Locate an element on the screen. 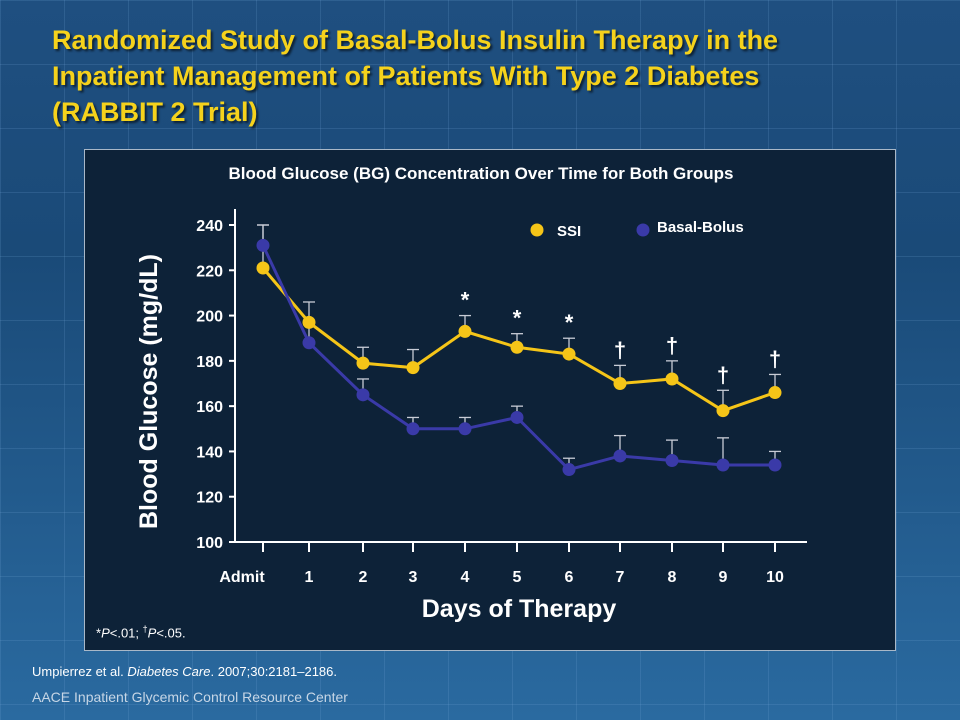  footnote-p2: P is located at coordinates (152, 633).